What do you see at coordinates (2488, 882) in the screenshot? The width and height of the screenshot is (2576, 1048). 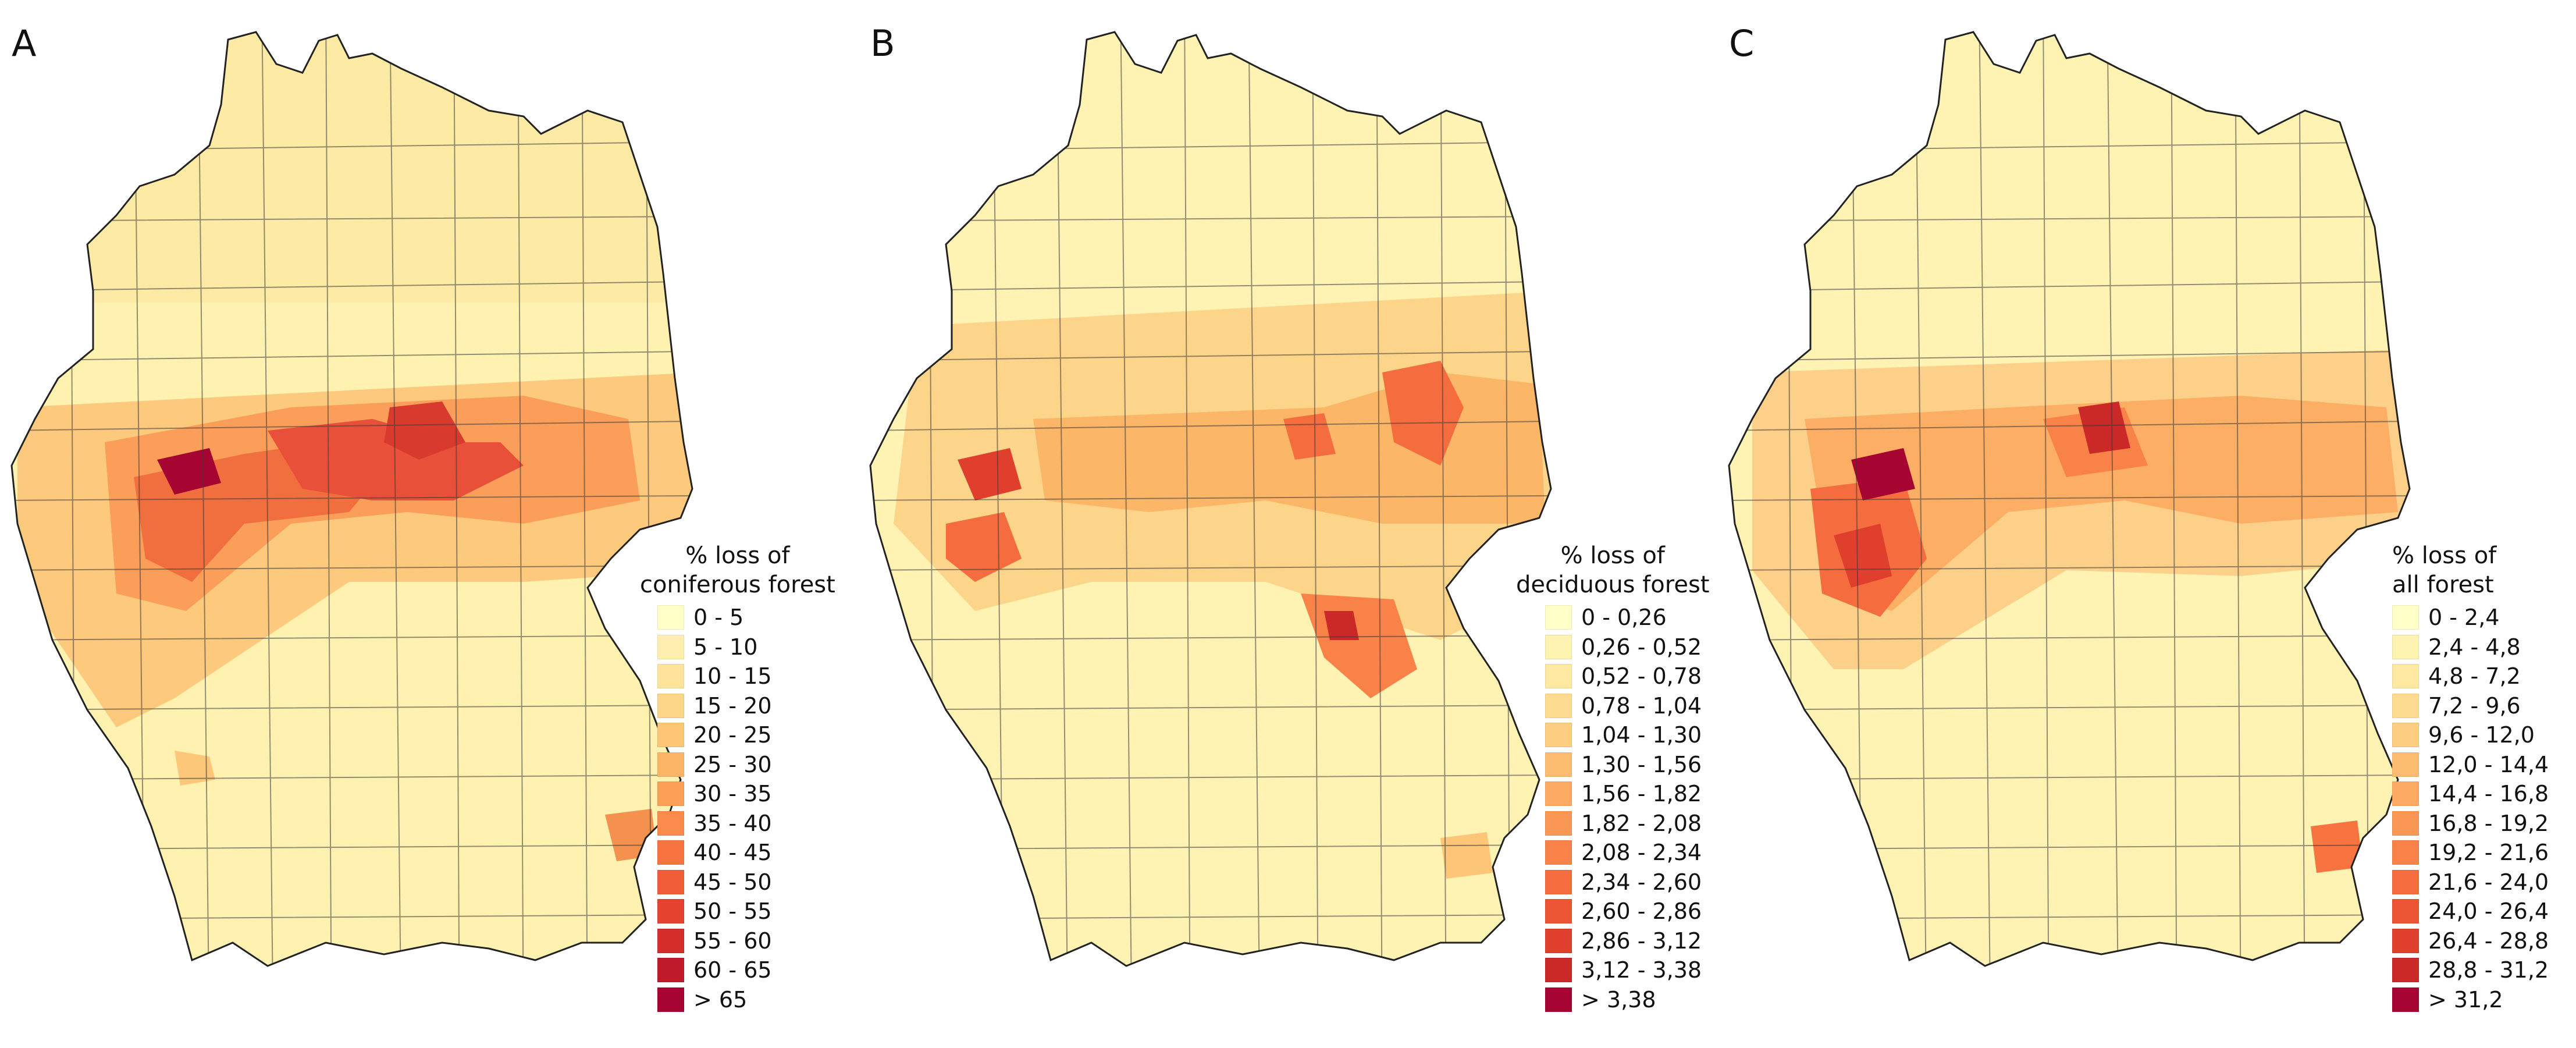 I see `legend-label: 21,6 - 24,0` at bounding box center [2488, 882].